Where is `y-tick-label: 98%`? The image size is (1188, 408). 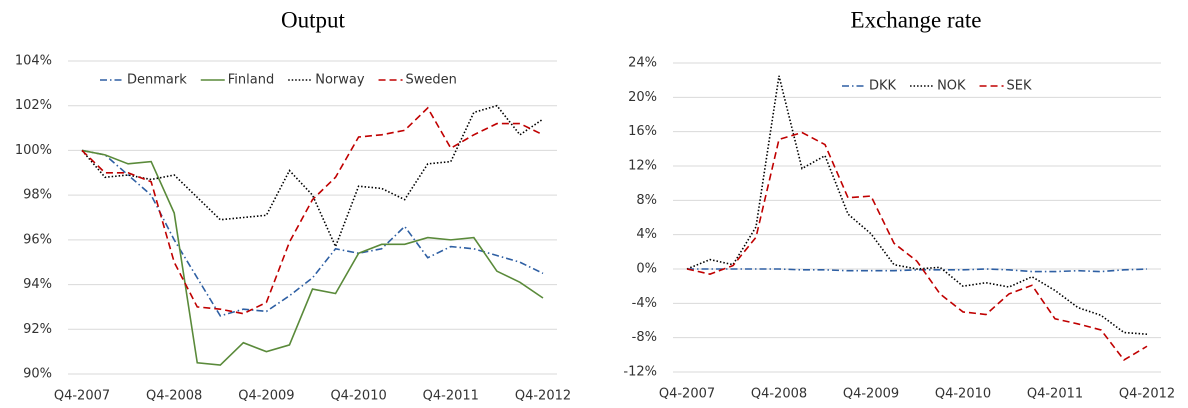
y-tick-label: 98% is located at coordinates (37, 195).